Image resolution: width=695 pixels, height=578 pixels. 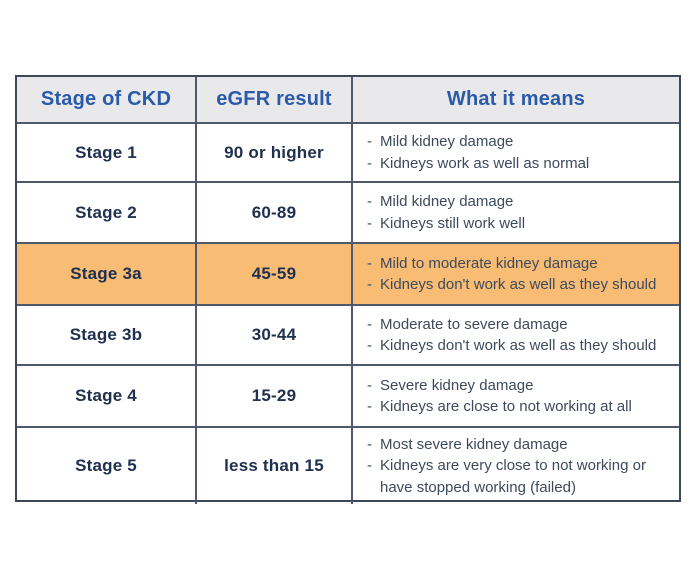 I want to click on stage-cell: Stage 5, so click(x=107, y=466).